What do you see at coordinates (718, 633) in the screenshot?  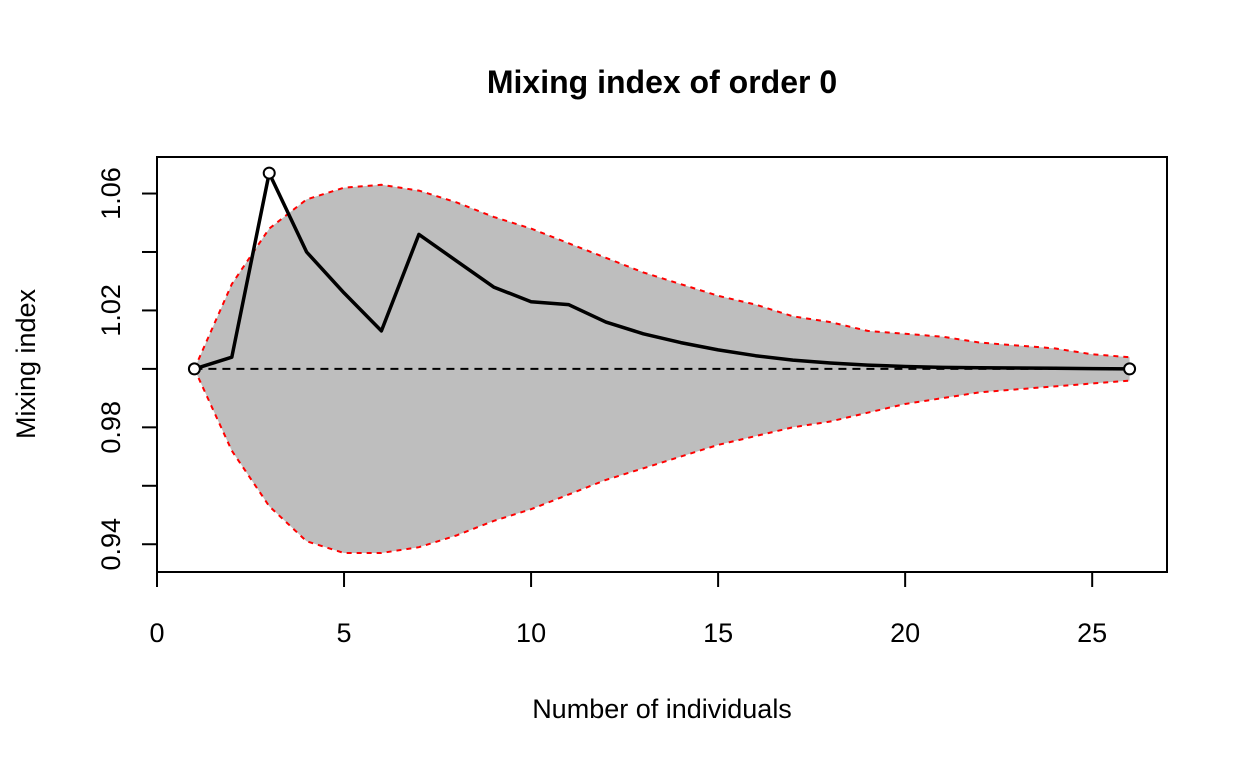 I see `x-tick-label: 15` at bounding box center [718, 633].